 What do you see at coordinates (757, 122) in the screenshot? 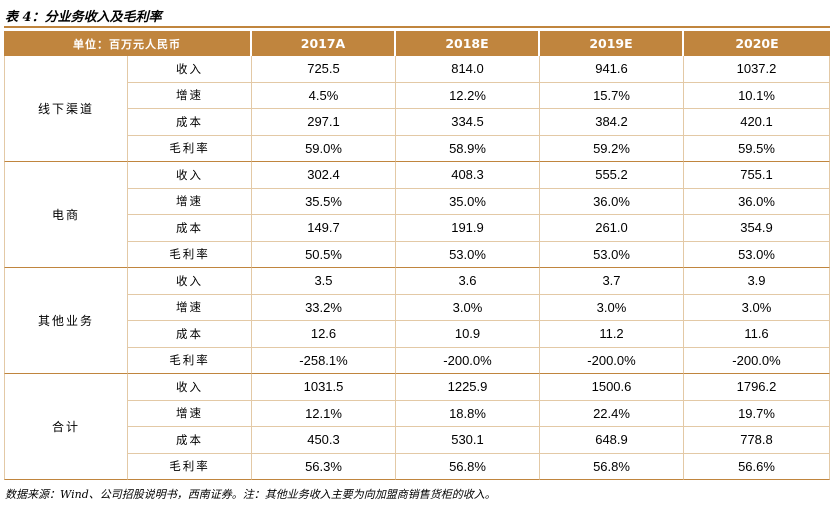
I see `value-cell: 420.1` at bounding box center [757, 122].